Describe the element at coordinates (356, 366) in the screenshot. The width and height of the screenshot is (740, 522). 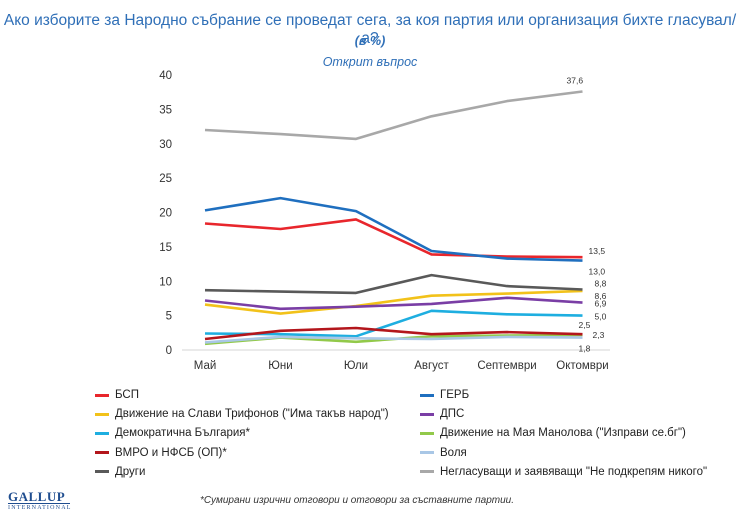
I see `x-tick-label: Юли` at that location.